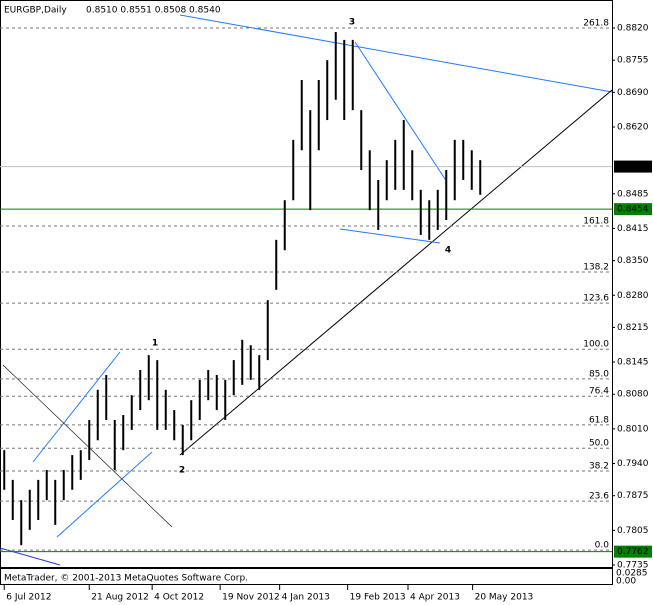  Describe the element at coordinates (633, 127) in the screenshot. I see `y-tick-label: 0.8620` at that location.